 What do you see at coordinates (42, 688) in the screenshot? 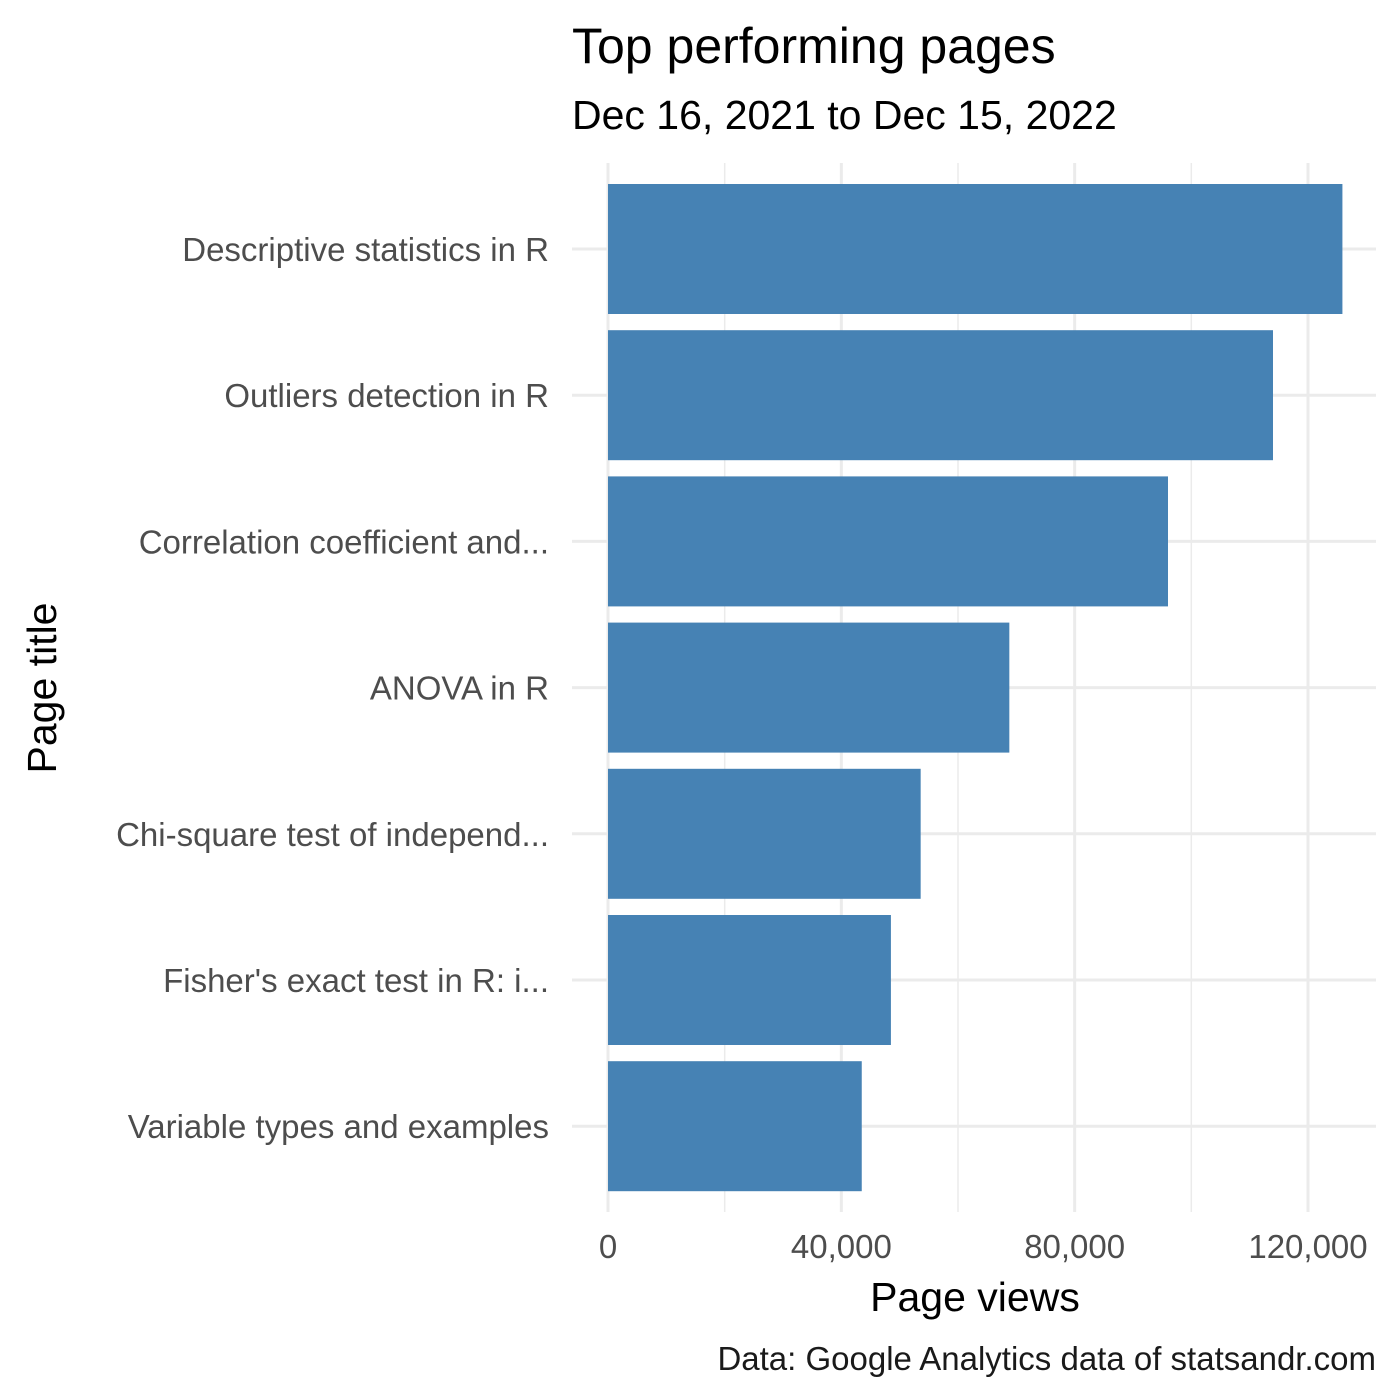
I see `y-axis-title: Page title` at bounding box center [42, 688].